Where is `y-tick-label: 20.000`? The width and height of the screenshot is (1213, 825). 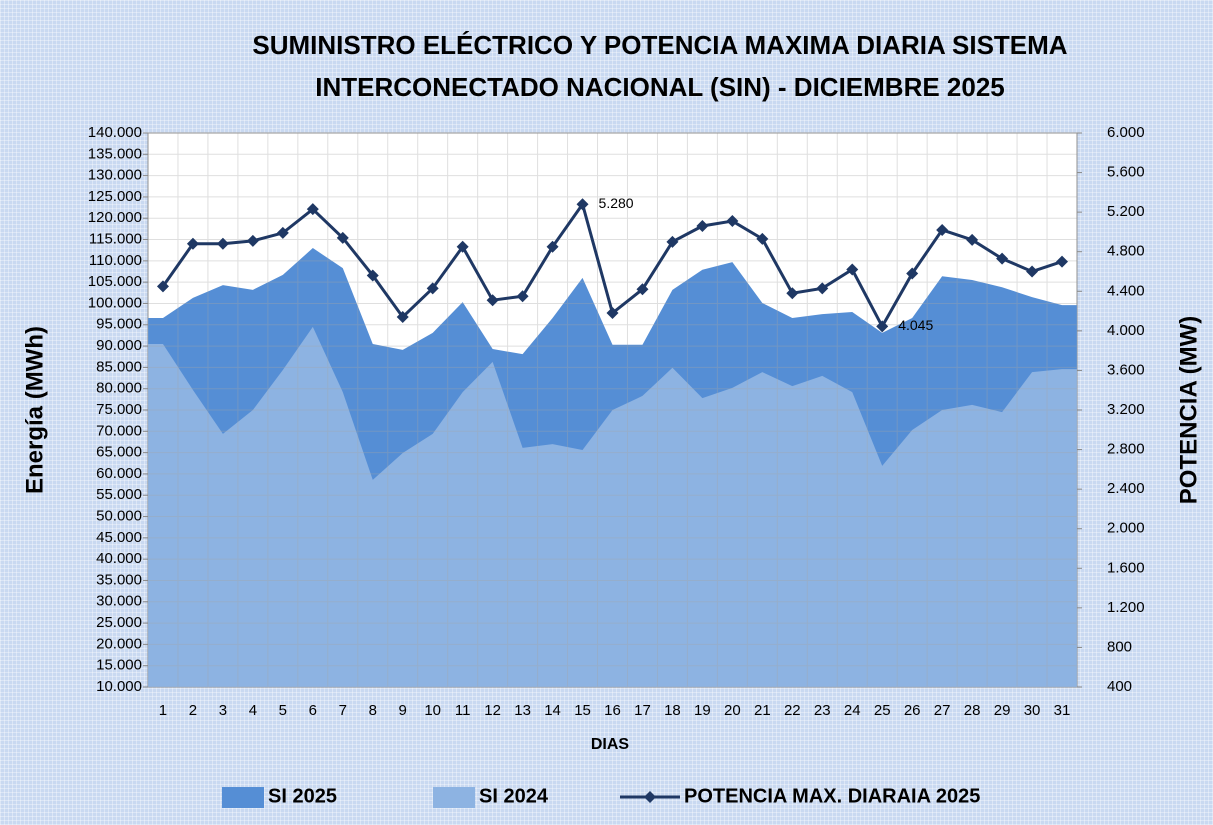
y-tick-label: 20.000 is located at coordinates (119, 643).